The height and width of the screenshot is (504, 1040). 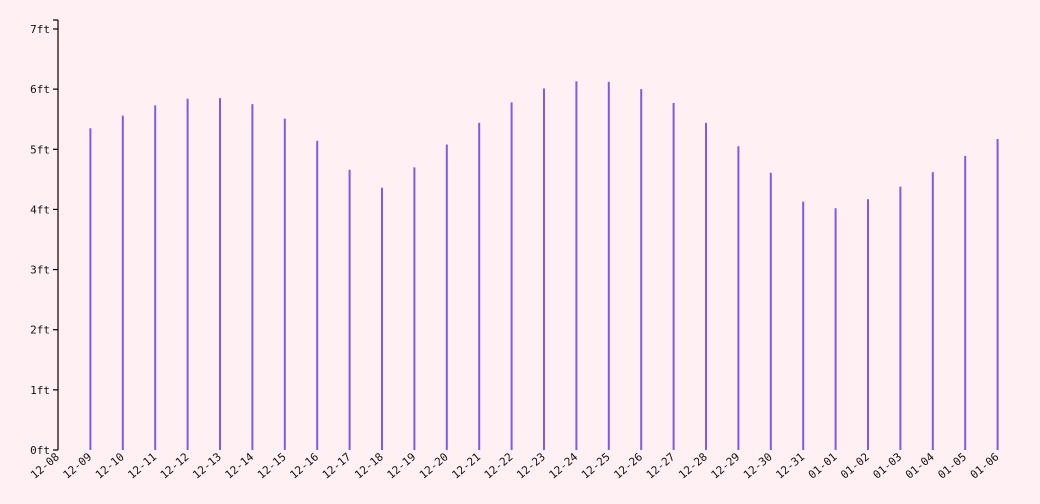 I want to click on x-tick-label: 12-17, so click(x=337, y=465).